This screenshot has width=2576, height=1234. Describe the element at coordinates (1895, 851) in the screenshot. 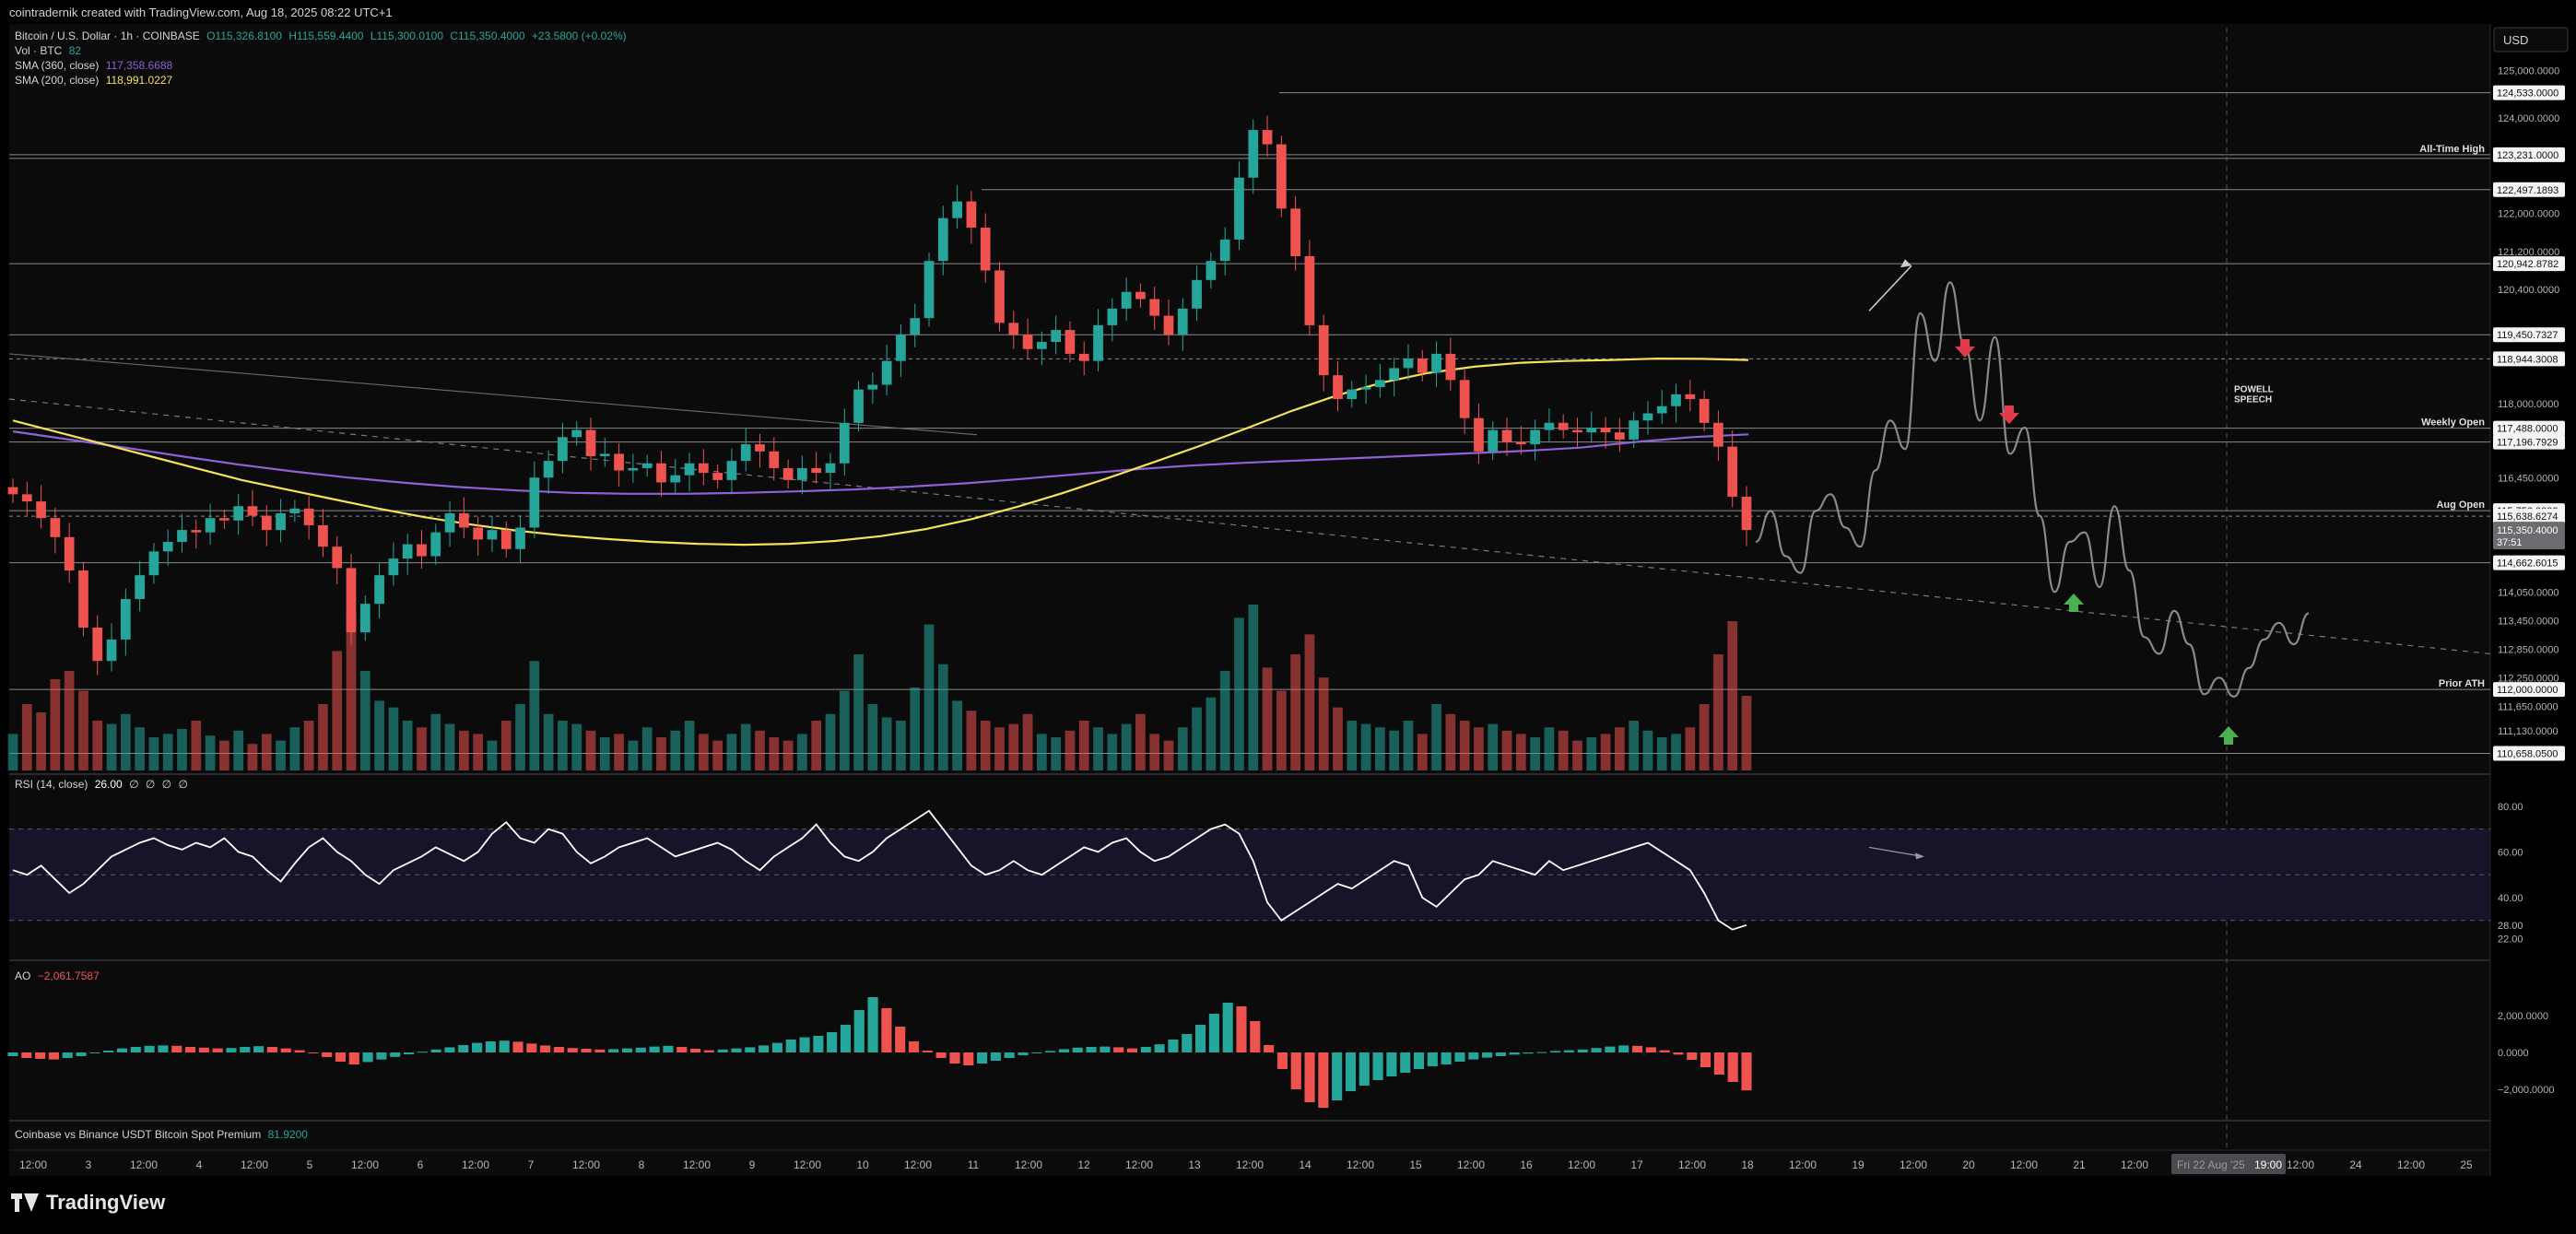

I see `rsi-projection-arrow` at that location.